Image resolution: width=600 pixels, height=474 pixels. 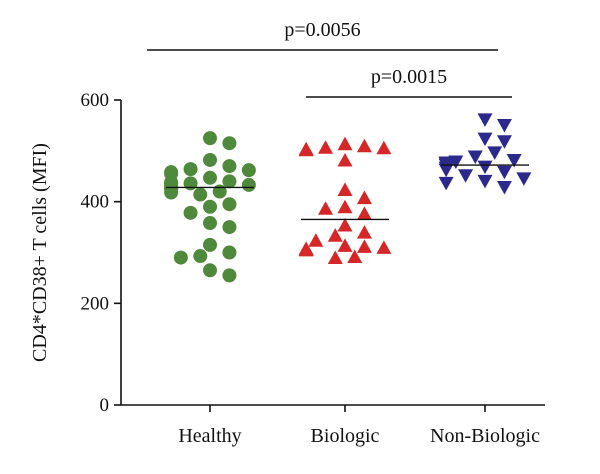 I want to click on y-tick-label: 600, so click(x=95, y=100).